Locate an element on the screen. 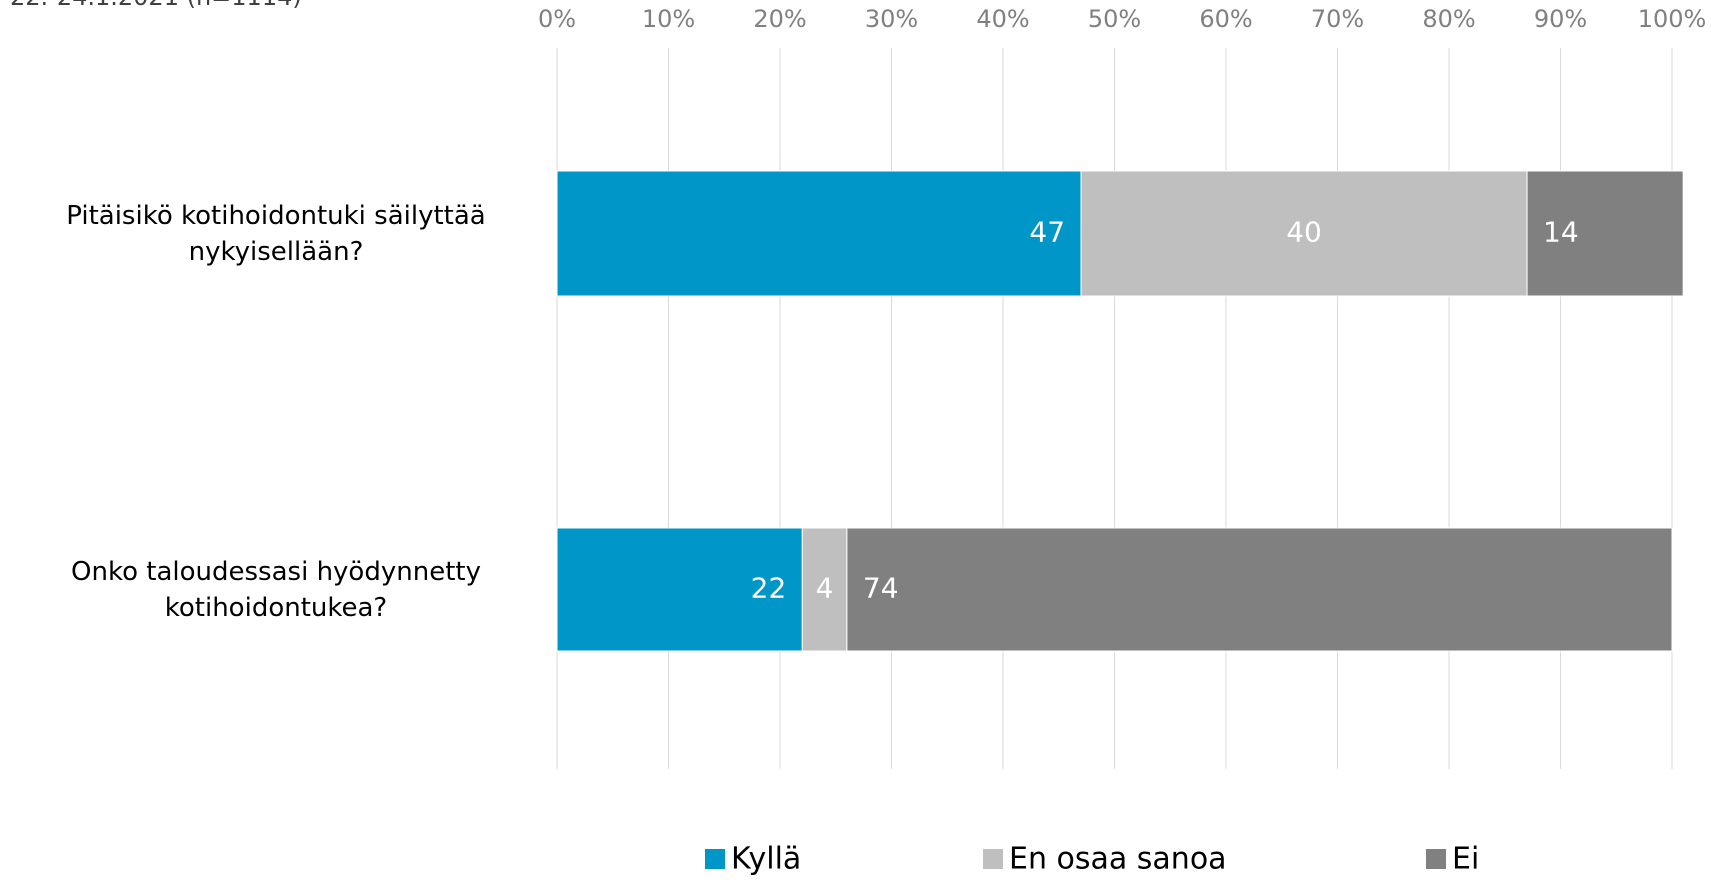  subtitle: 22.-24.1.2021 (n=1114) is located at coordinates (156, 5).